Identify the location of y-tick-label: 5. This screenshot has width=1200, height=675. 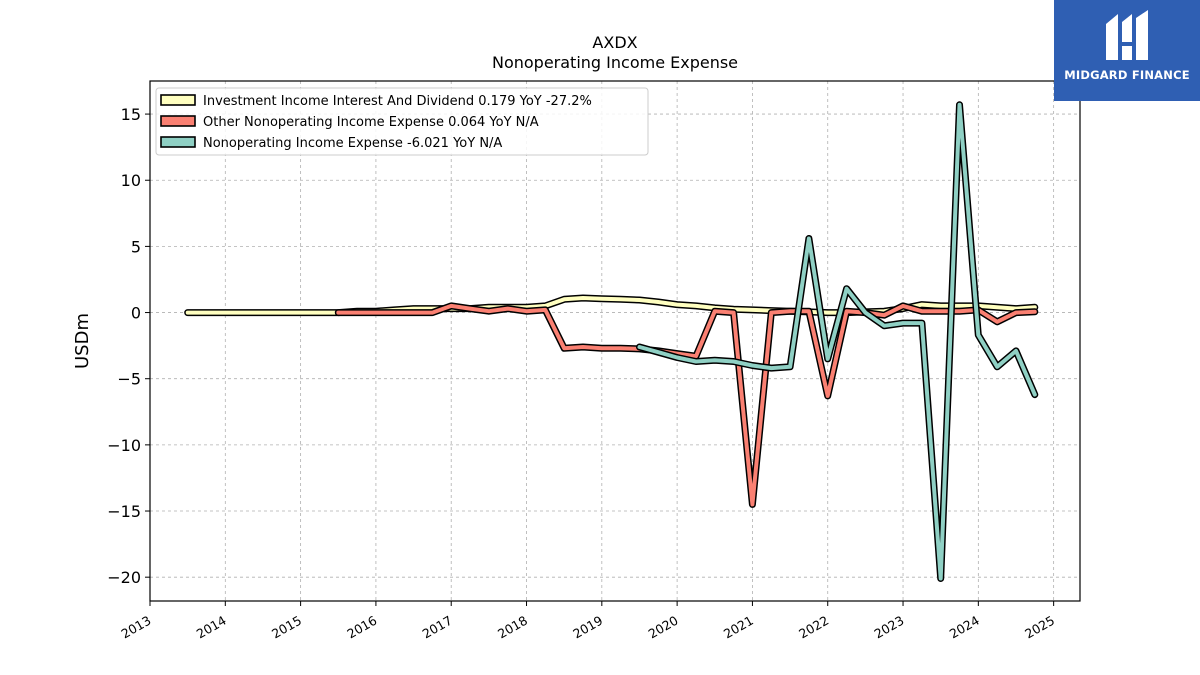
(136, 246).